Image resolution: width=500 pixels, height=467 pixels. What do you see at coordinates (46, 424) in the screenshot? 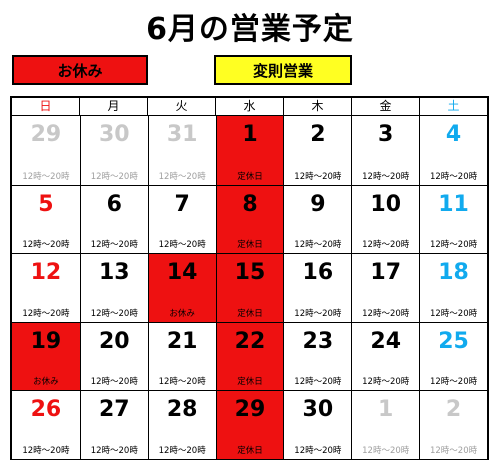
I see `calendar-day-cell: 26 12時～20時` at bounding box center [46, 424].